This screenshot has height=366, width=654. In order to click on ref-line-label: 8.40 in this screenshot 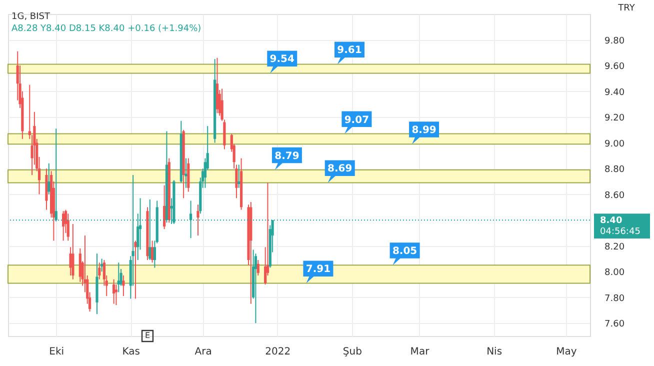, I will do `click(611, 221)`.